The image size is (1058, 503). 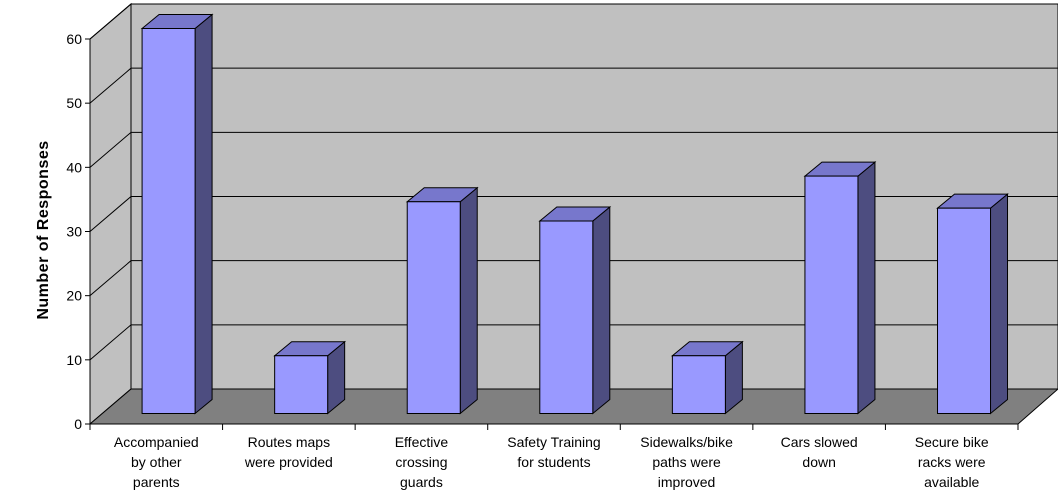 I want to click on x-category-label: Safety Training for students, so click(x=553, y=452).